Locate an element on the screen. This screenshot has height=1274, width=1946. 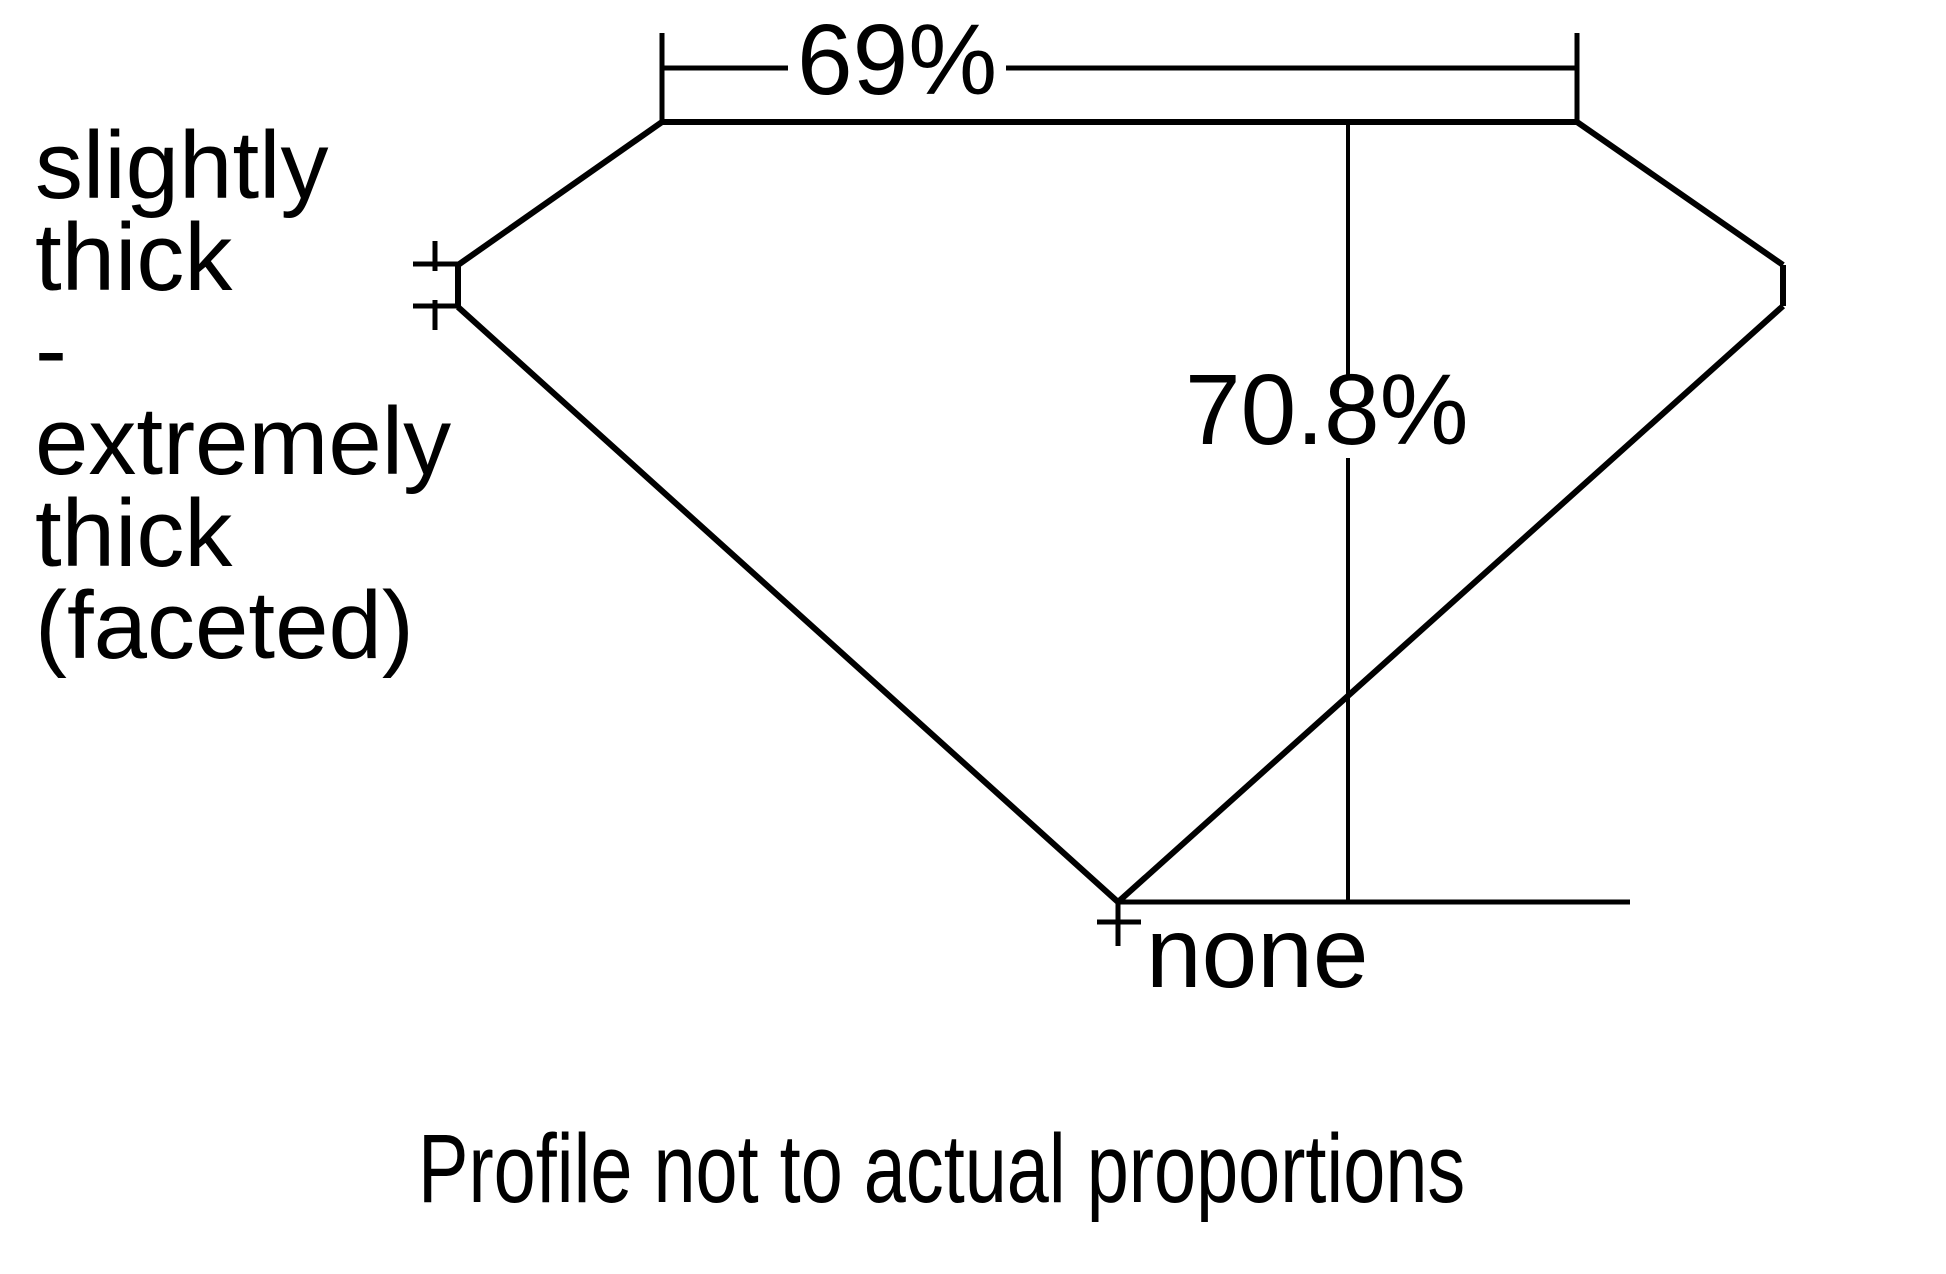
depth-percentage-label: 70.8% is located at coordinates (1327, 410).